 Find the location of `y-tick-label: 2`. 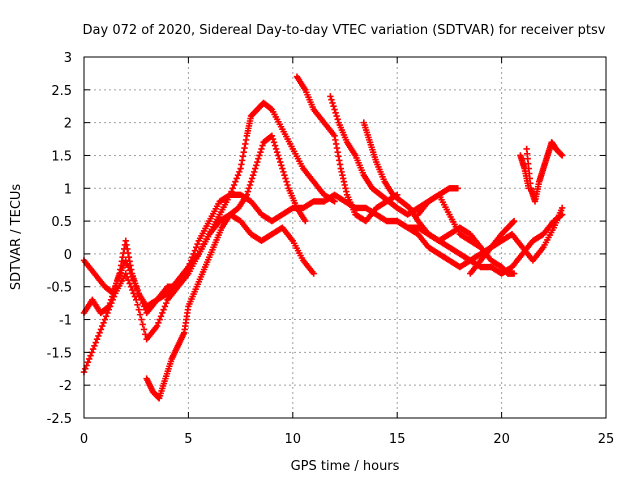

y-tick-label: 2 is located at coordinates (68, 124).